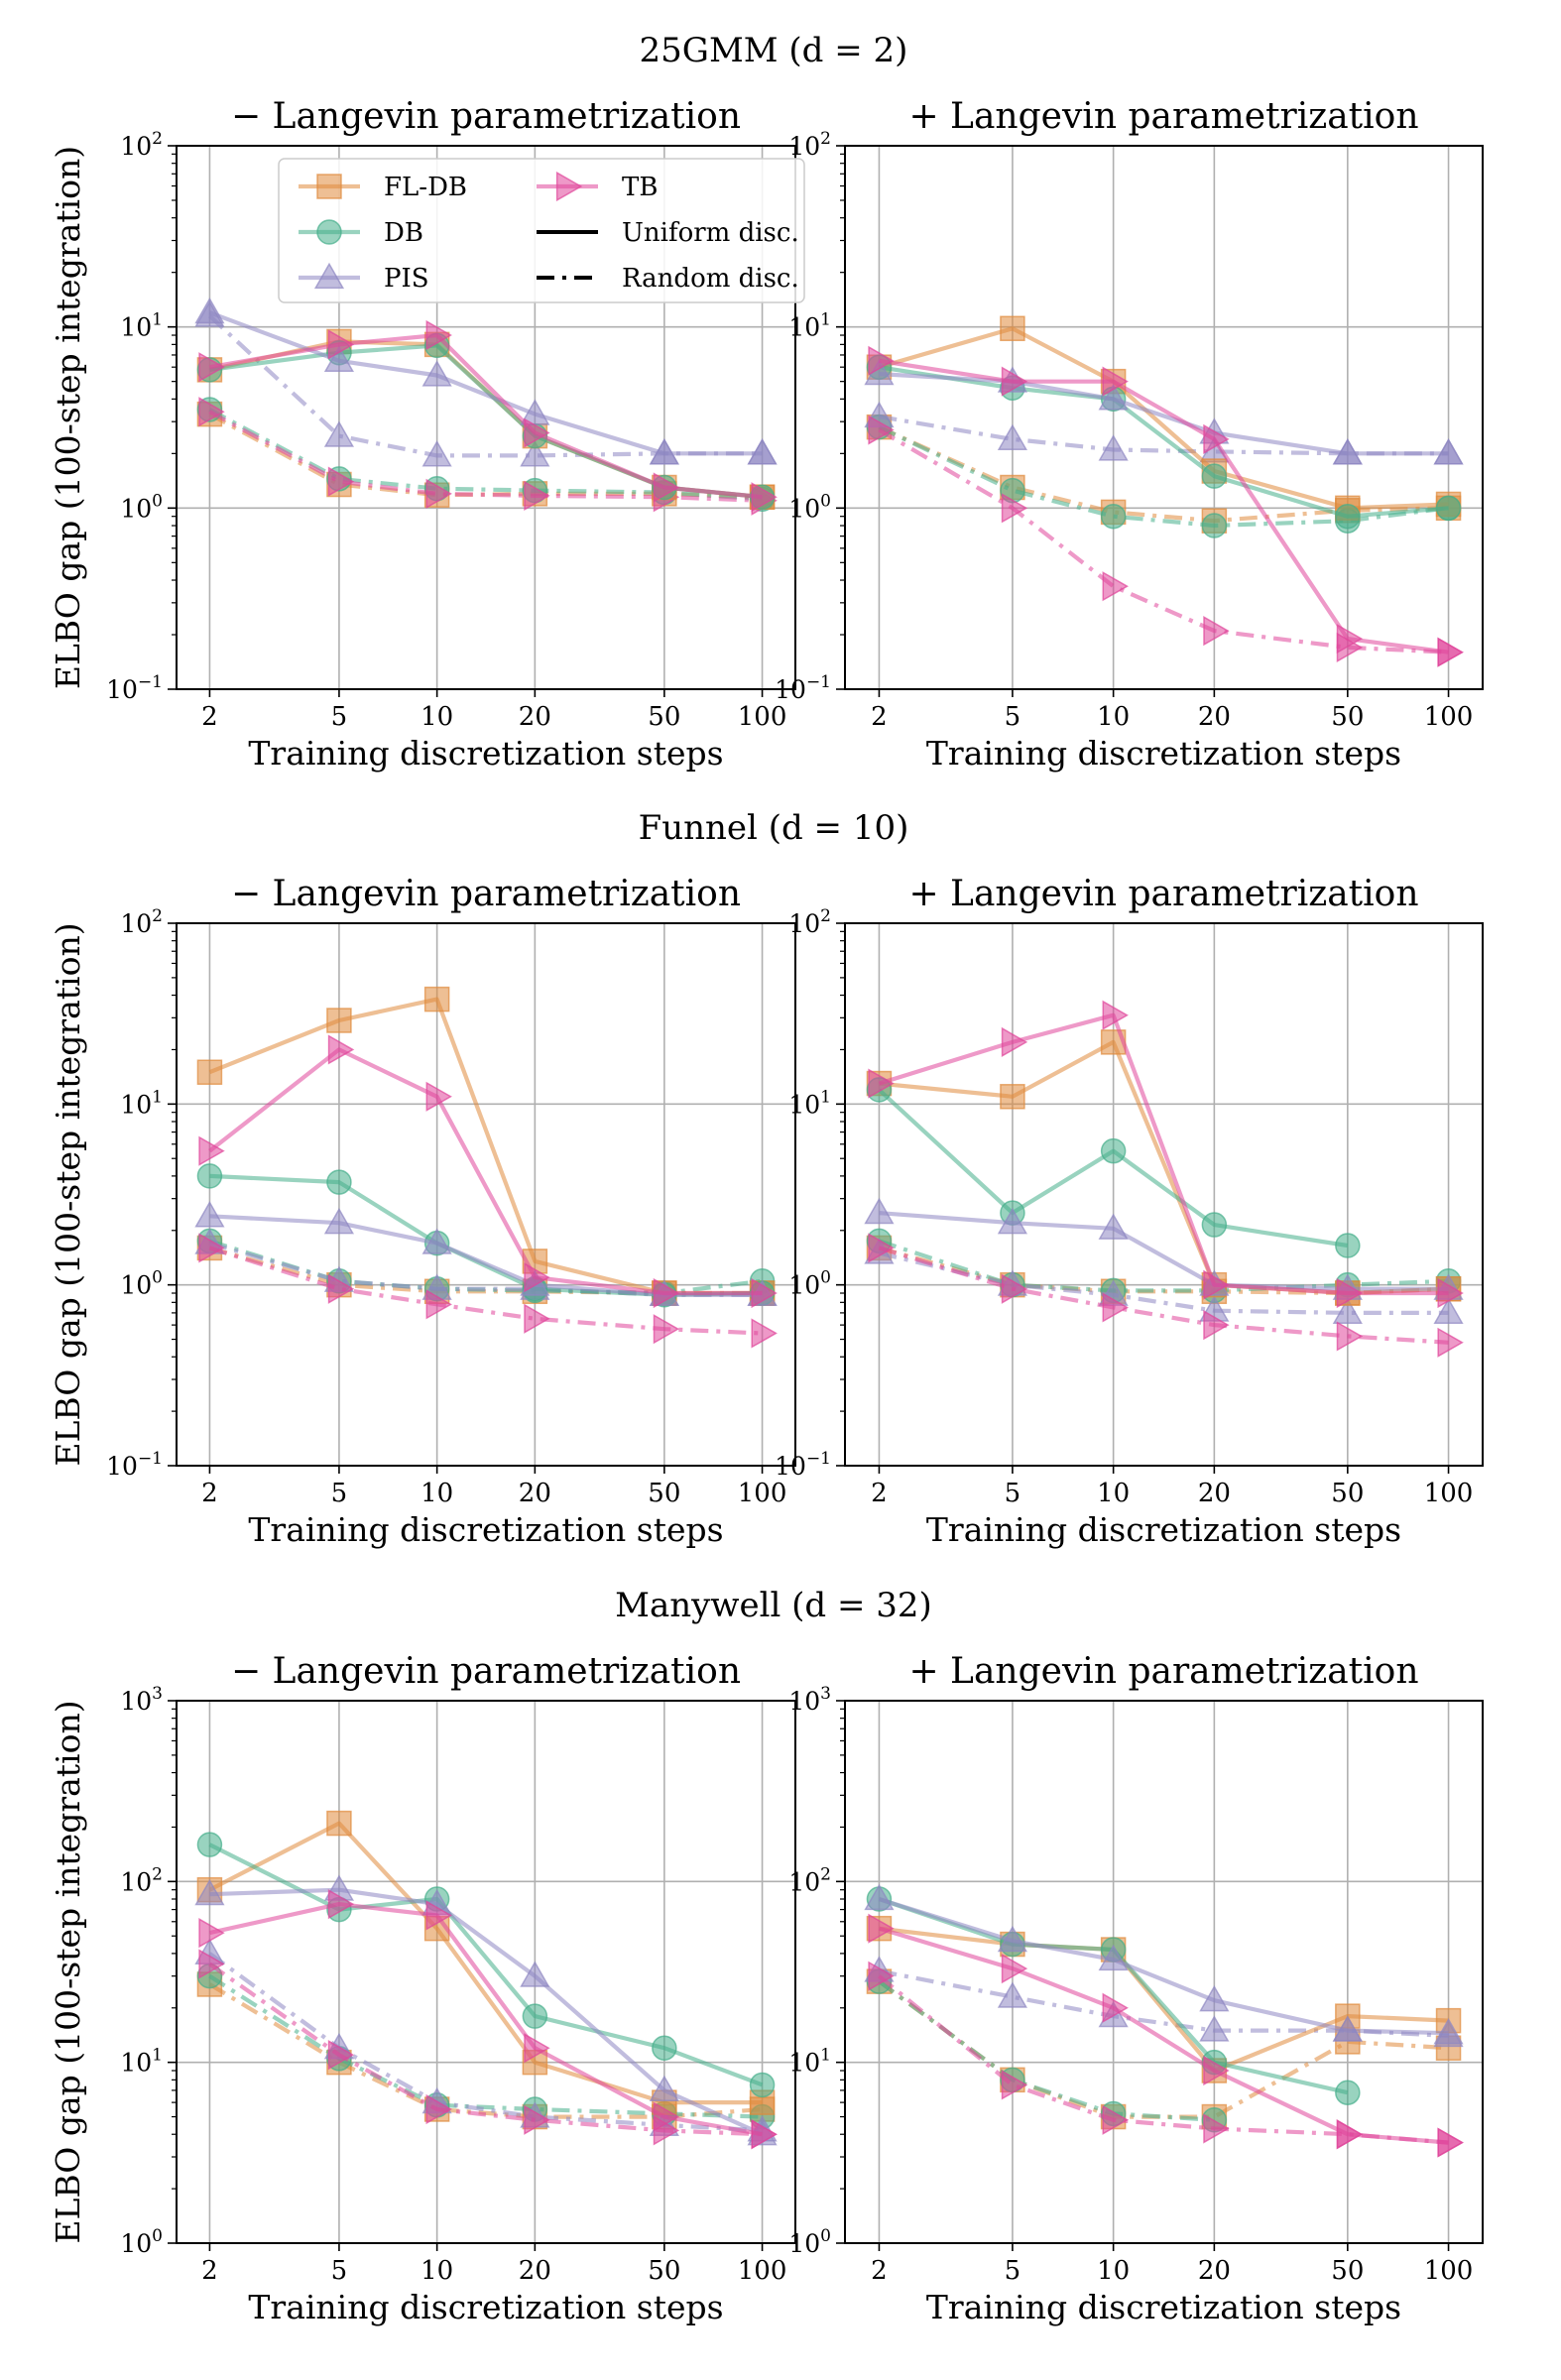  Describe the element at coordinates (485, 2046) in the screenshot. I see `series-db-random-line` at that location.